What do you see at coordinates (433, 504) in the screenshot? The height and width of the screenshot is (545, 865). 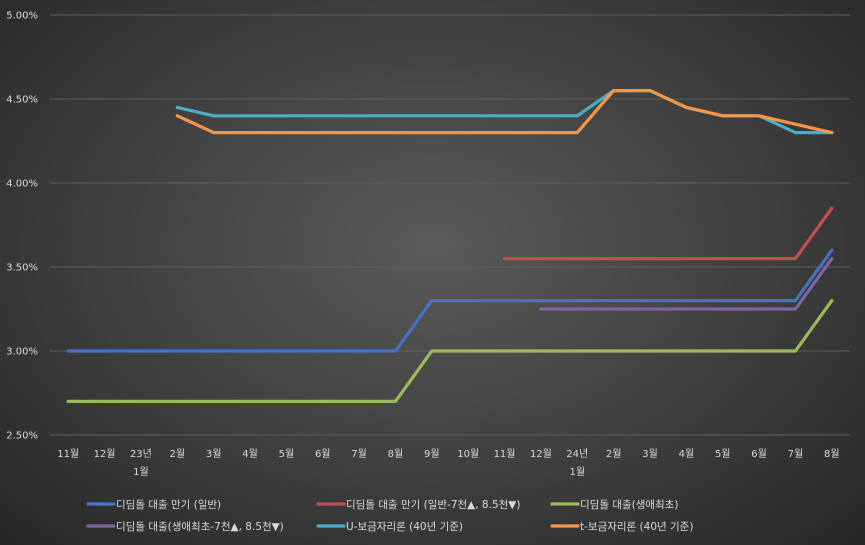 I see `legend-label: 디딤돌 대출 만기 (일반-7천▲, 8.5천▼)` at bounding box center [433, 504].